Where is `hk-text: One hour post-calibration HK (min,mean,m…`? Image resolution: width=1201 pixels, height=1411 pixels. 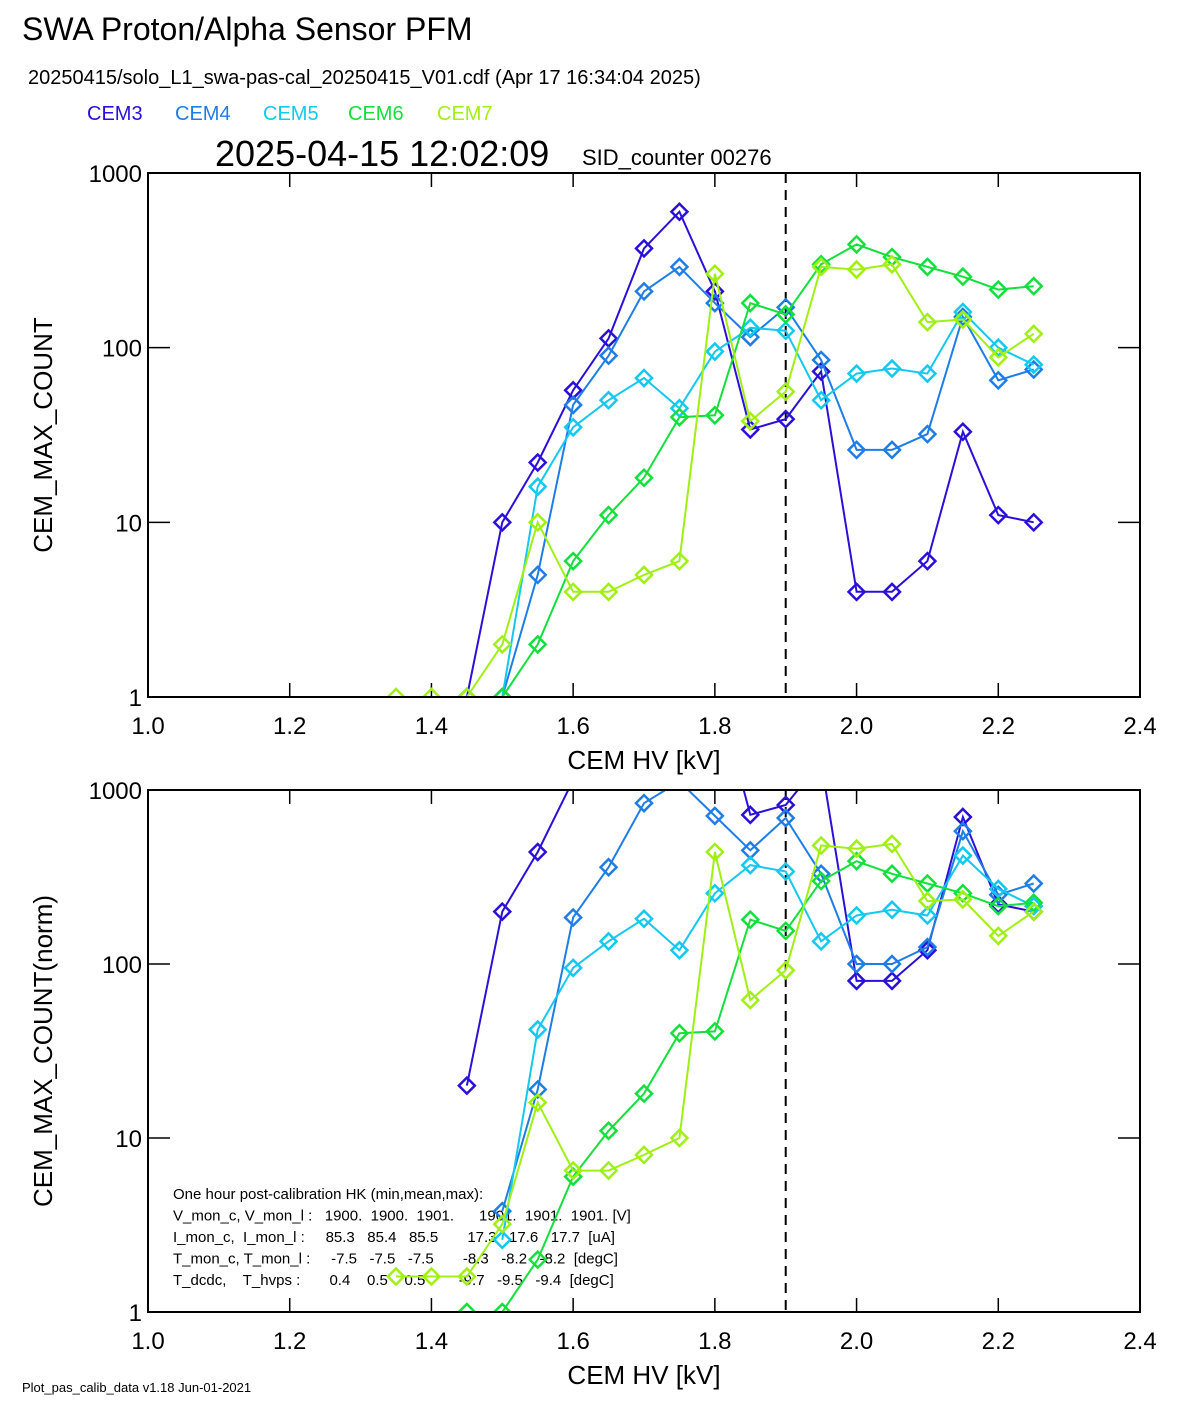 hk-text: One hour post-calibration HK (min,mean,m… is located at coordinates (328, 1194).